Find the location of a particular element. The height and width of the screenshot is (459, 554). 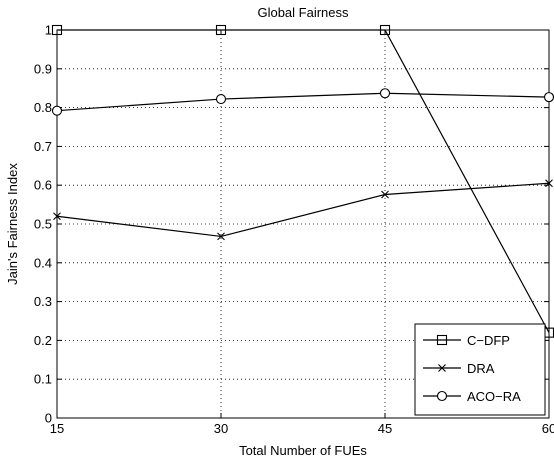

x-tick-label: 60 is located at coordinates (548, 428).